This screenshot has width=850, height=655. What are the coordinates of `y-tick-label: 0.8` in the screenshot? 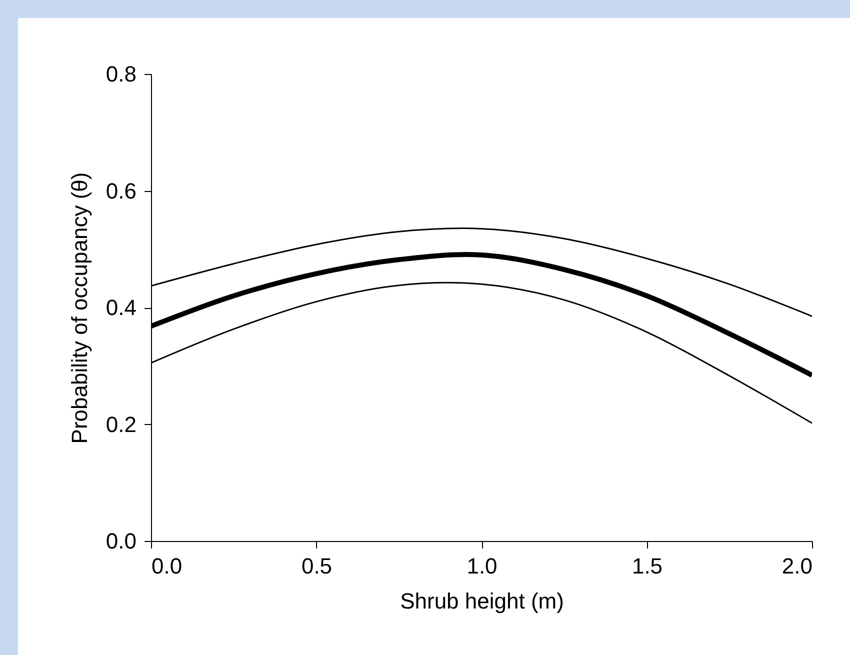 It's located at (121, 74).